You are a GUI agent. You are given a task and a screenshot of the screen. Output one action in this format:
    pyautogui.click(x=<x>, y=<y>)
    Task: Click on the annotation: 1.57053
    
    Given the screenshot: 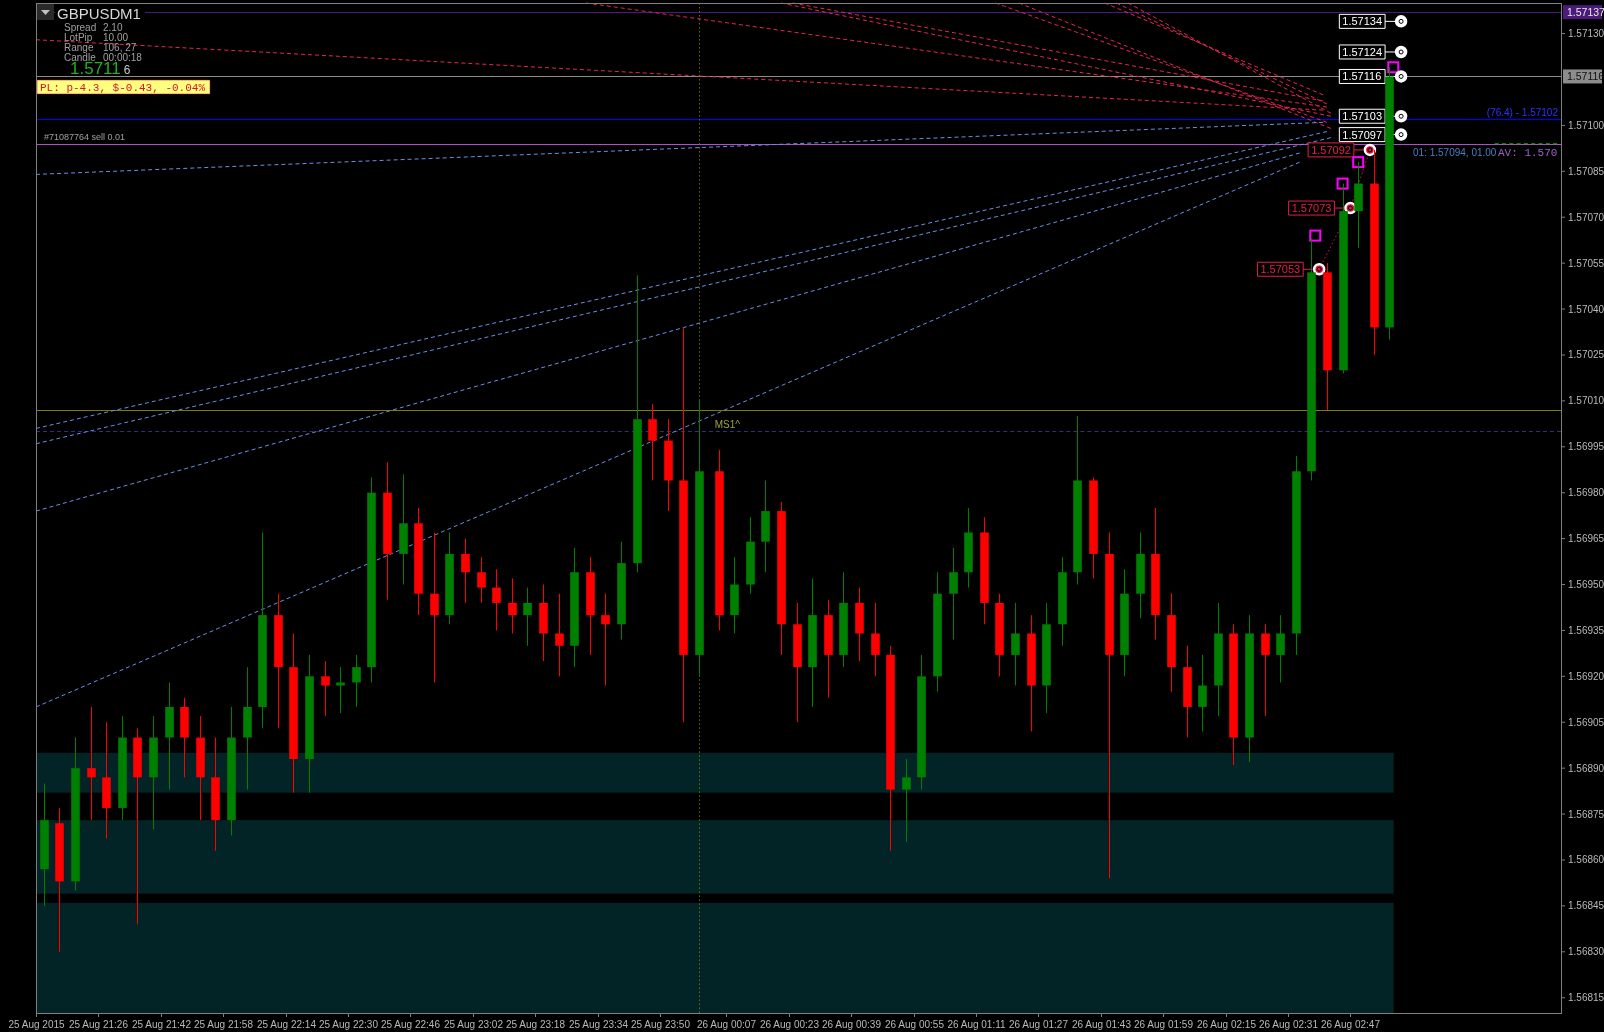 What is the action you would take?
    pyautogui.click(x=1280, y=269)
    